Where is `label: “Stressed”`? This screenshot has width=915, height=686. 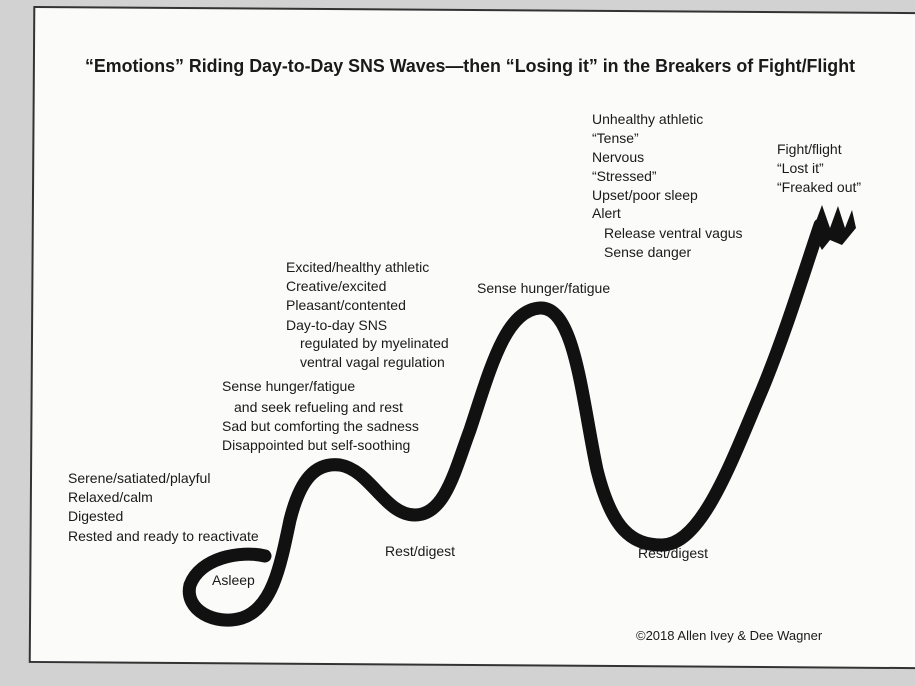 label: “Stressed” is located at coordinates (624, 176).